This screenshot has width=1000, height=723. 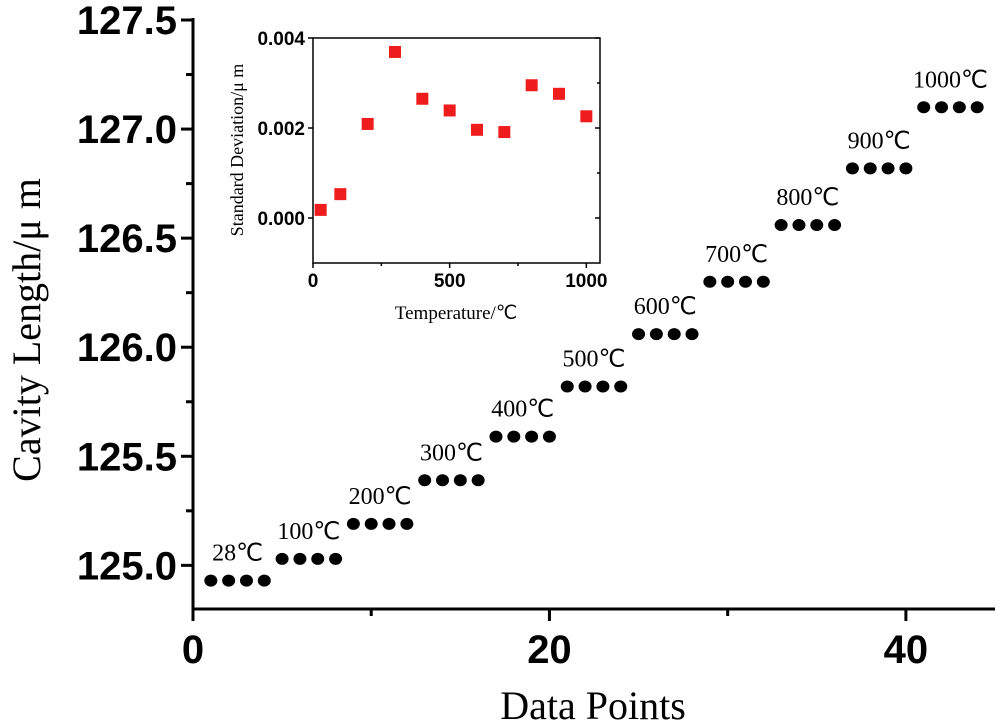 I want to click on inset-frame, so click(x=456, y=150).